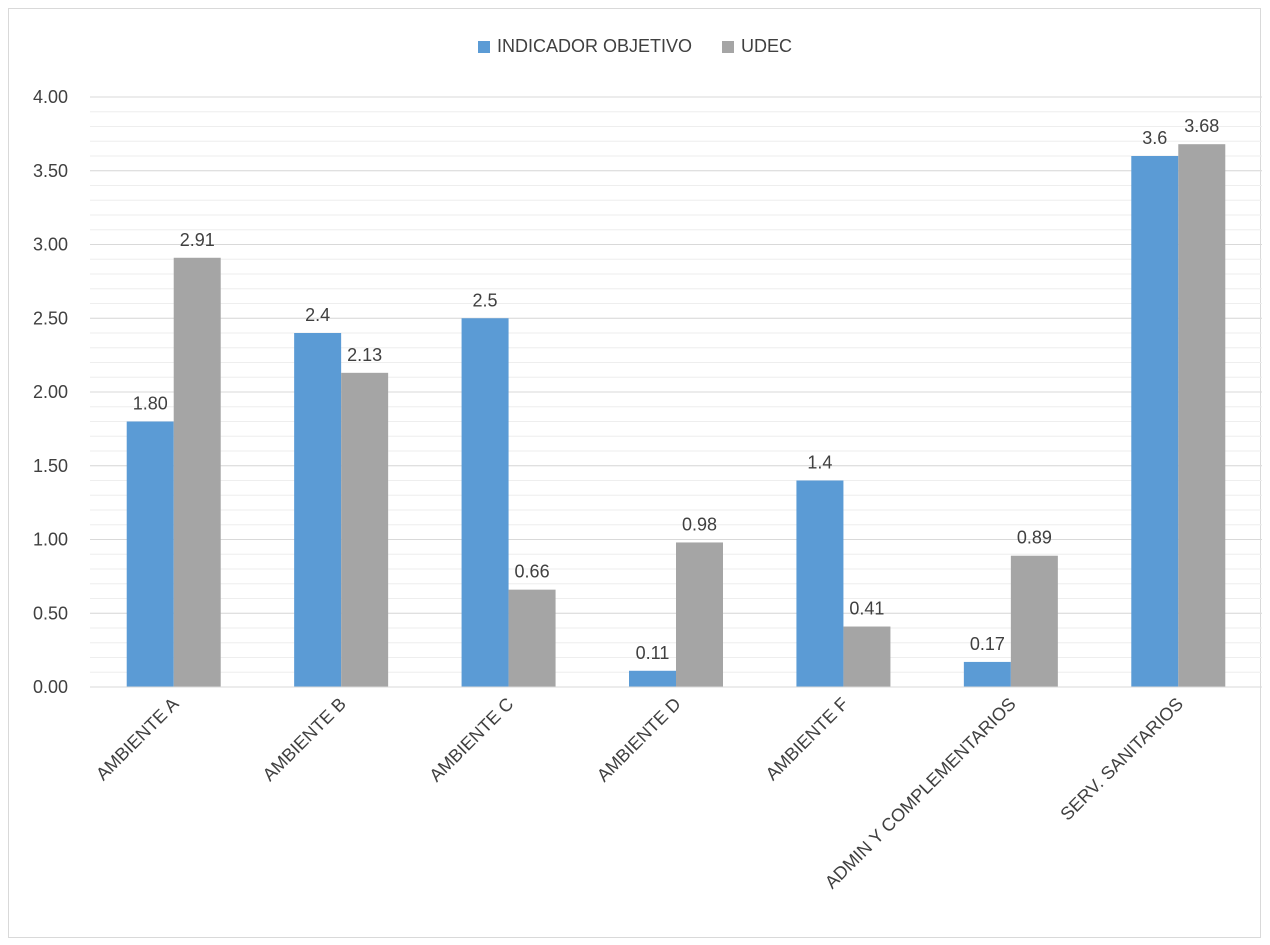 The image size is (1270, 945). What do you see at coordinates (639, 740) in the screenshot?
I see `x-tick-label: AMBIENTE D` at bounding box center [639, 740].